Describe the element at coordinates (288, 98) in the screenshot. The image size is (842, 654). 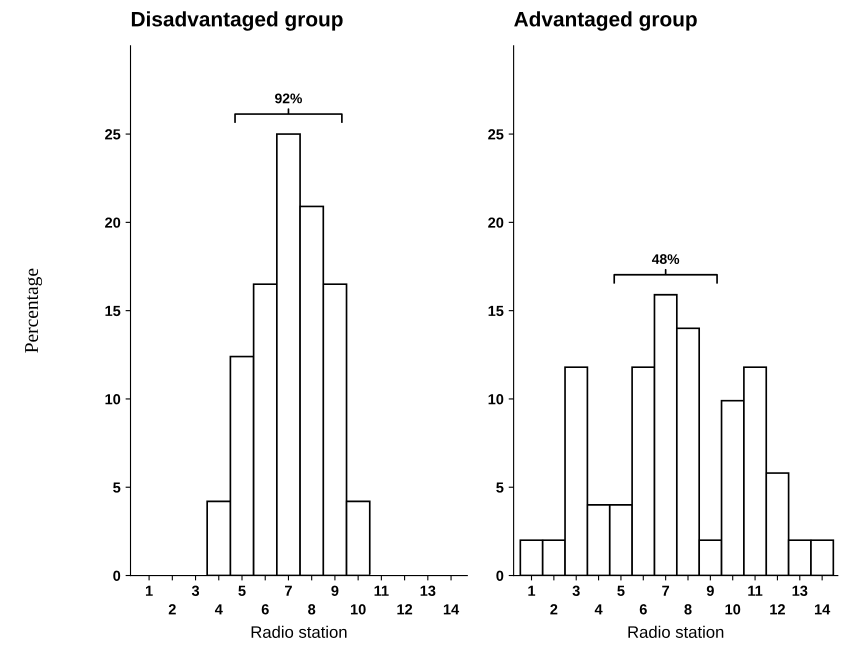
I see `annotation: 92%` at that location.